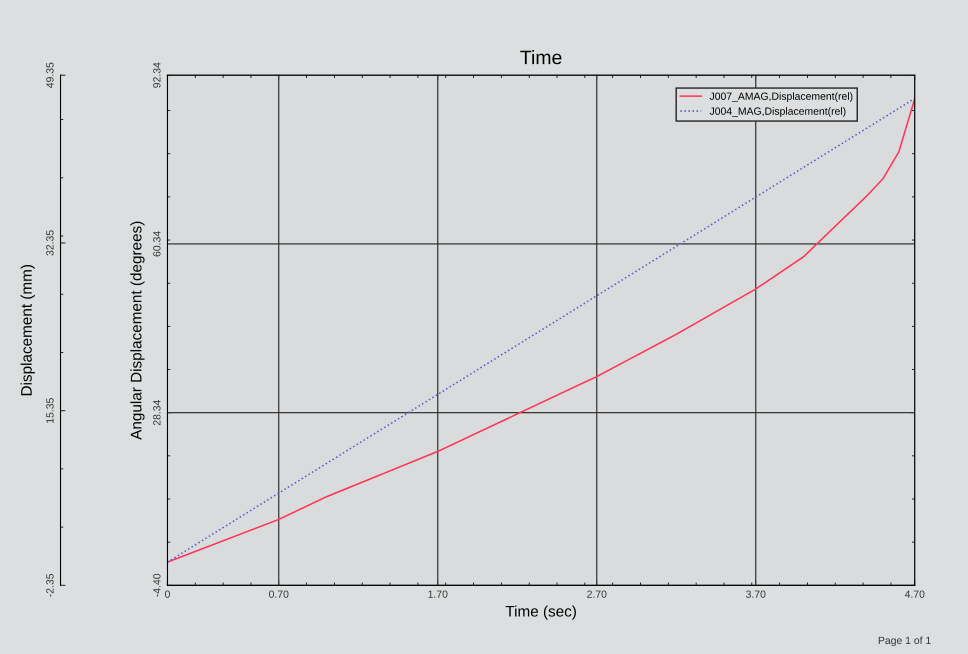 The height and width of the screenshot is (654, 968). Describe the element at coordinates (137, 331) in the screenshot. I see `y-axis-title: Angular Displacement (degrees)` at that location.